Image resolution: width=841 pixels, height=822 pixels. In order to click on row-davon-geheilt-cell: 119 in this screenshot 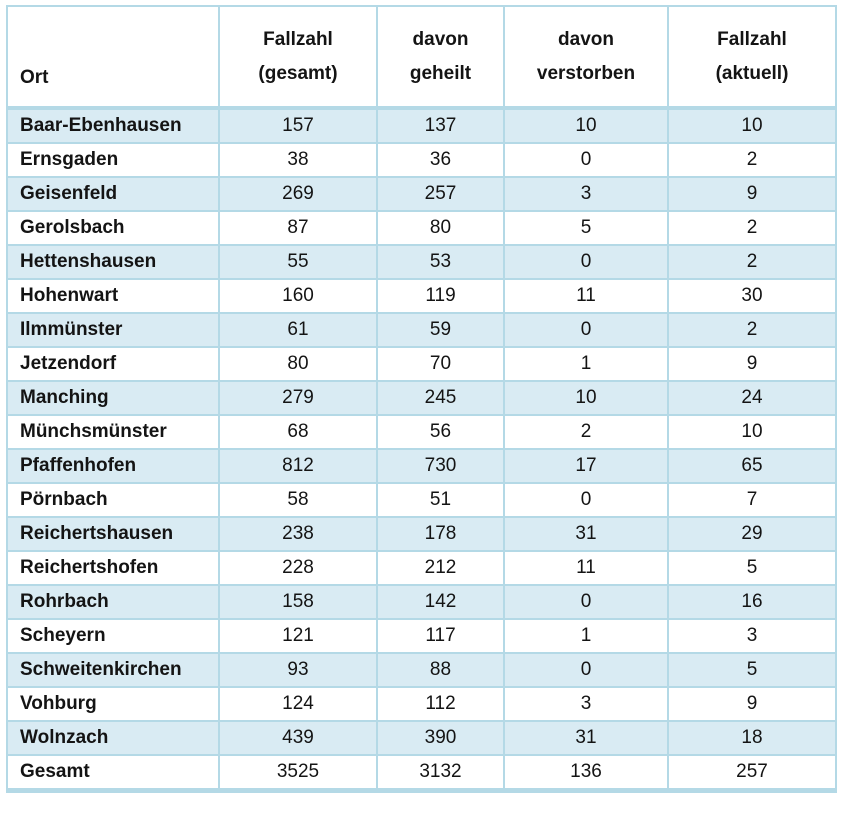, I will do `click(440, 296)`.